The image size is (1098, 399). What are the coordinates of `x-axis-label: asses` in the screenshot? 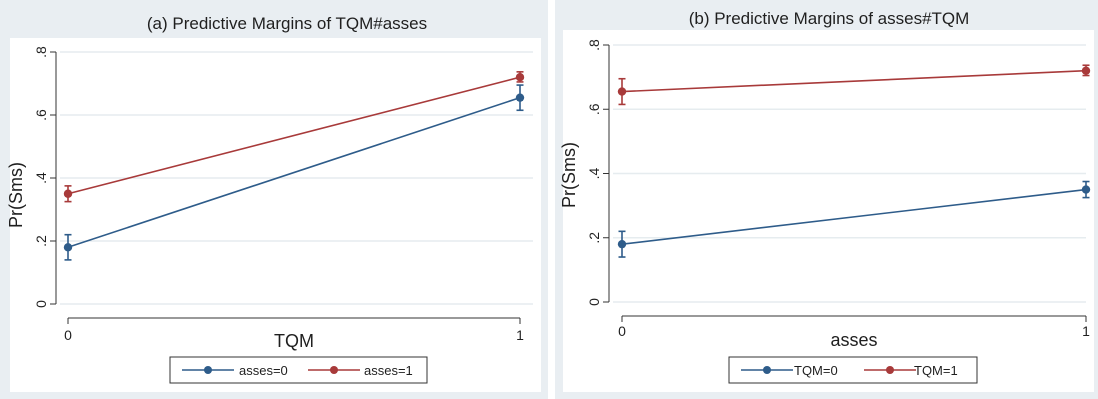 It's located at (853, 340).